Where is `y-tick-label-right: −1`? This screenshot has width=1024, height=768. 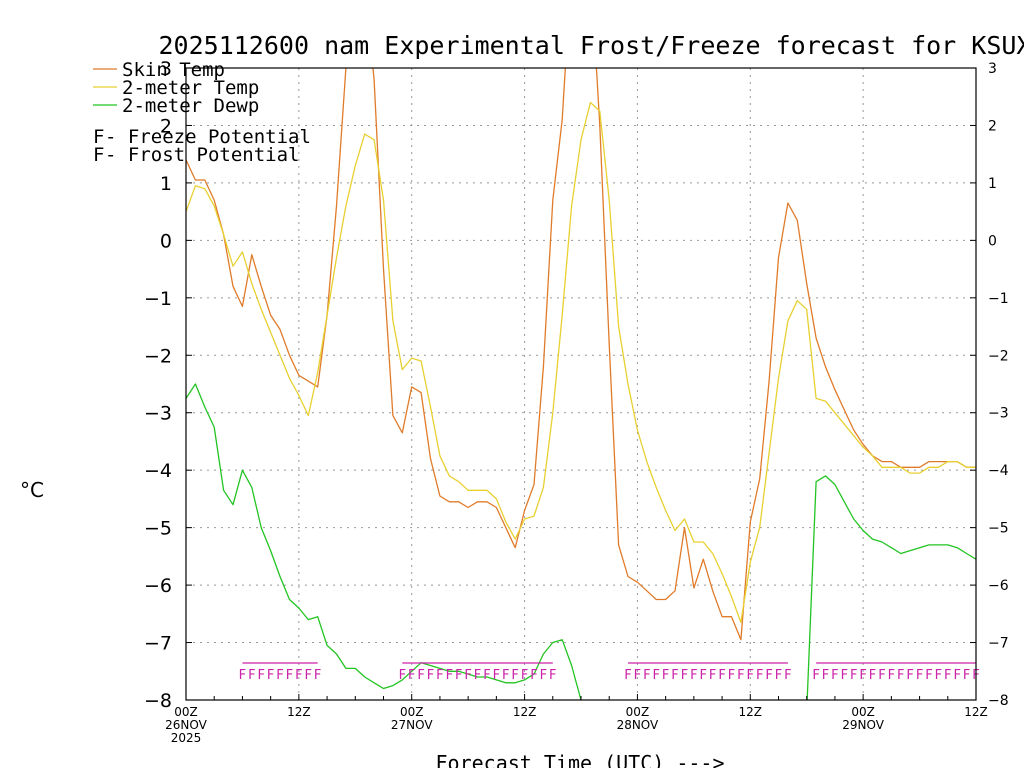
y-tick-label-right: −1 is located at coordinates (998, 299).